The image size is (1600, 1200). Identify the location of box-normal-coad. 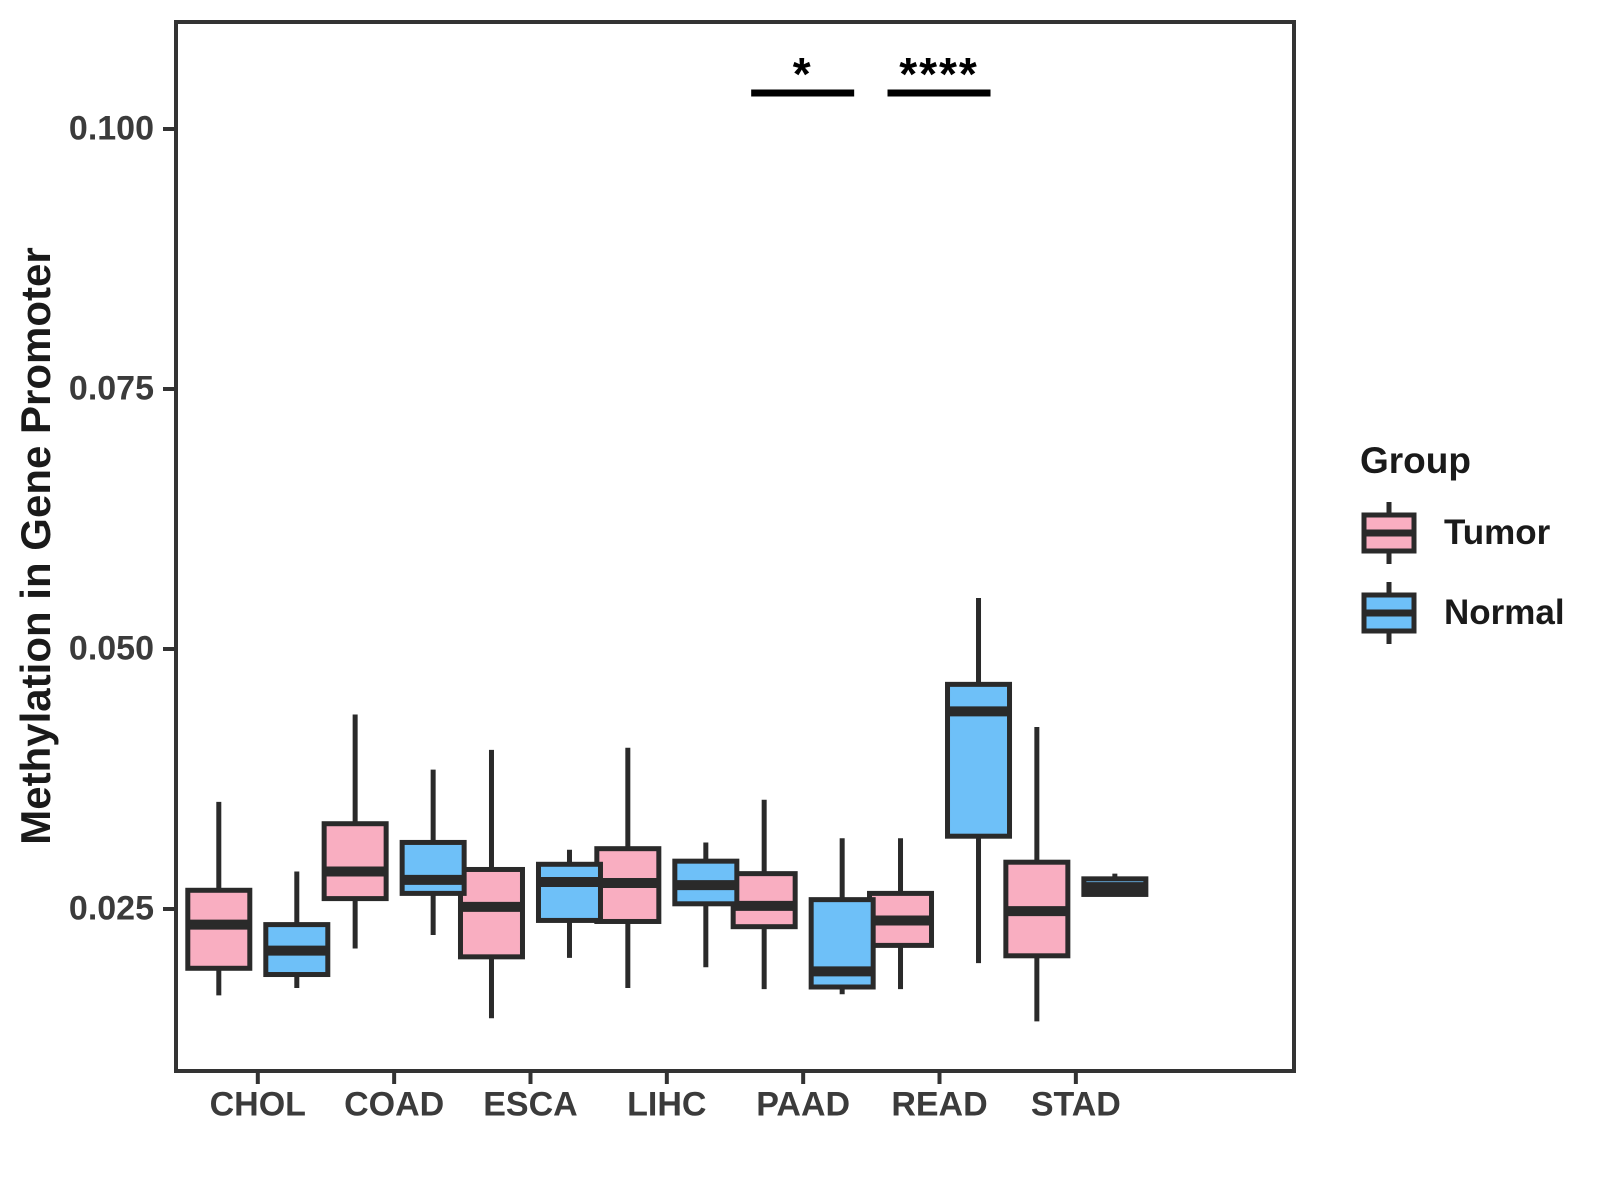
(433, 867).